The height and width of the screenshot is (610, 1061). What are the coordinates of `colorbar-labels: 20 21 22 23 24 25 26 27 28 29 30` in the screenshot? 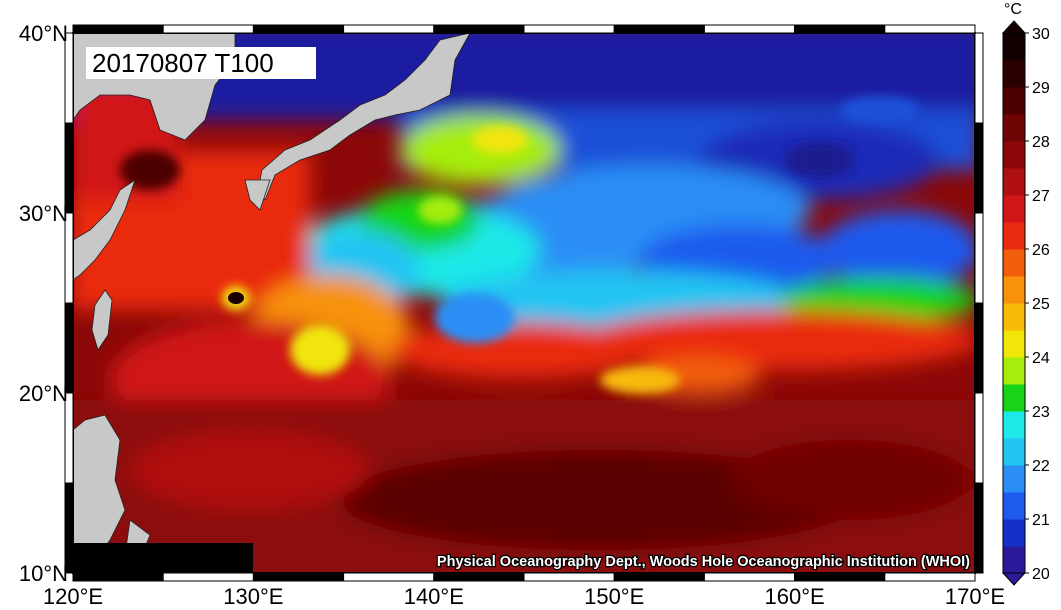 It's located at (1037, 304).